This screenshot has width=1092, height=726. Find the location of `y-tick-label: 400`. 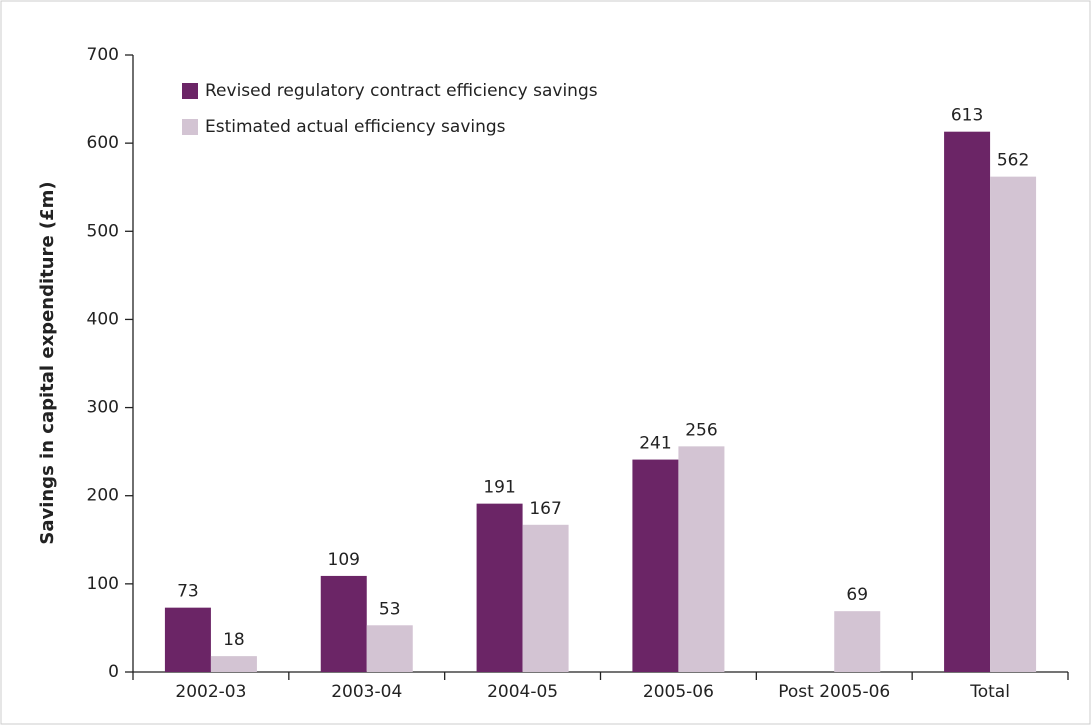

y-tick-label: 400 is located at coordinates (103, 319).